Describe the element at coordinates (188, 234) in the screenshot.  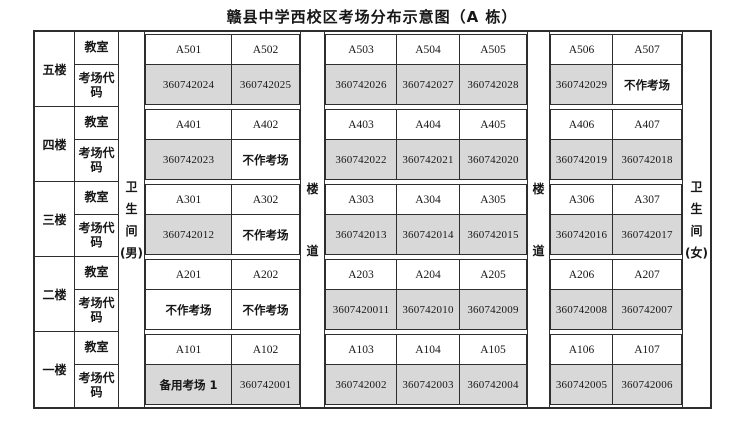
I see `code-cell: 360742012` at that location.